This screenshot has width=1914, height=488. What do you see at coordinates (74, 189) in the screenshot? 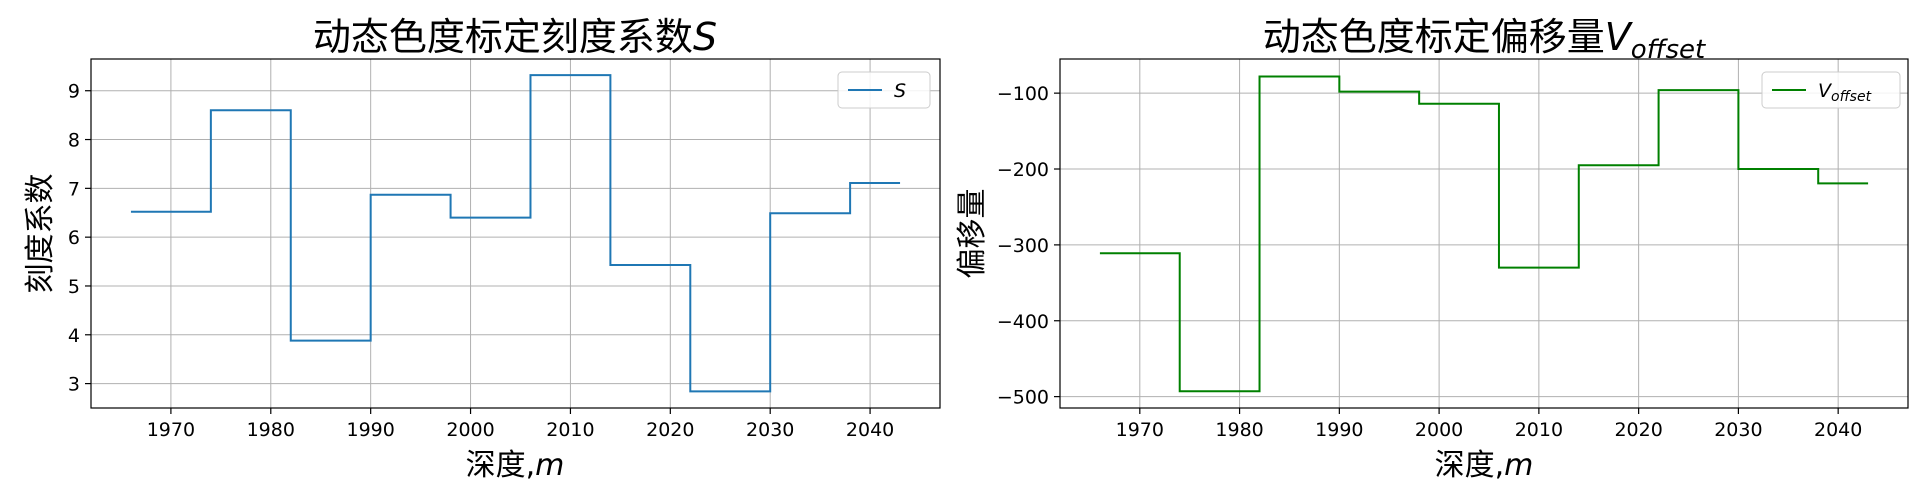
I see `y-tick-label: 7` at bounding box center [74, 189].